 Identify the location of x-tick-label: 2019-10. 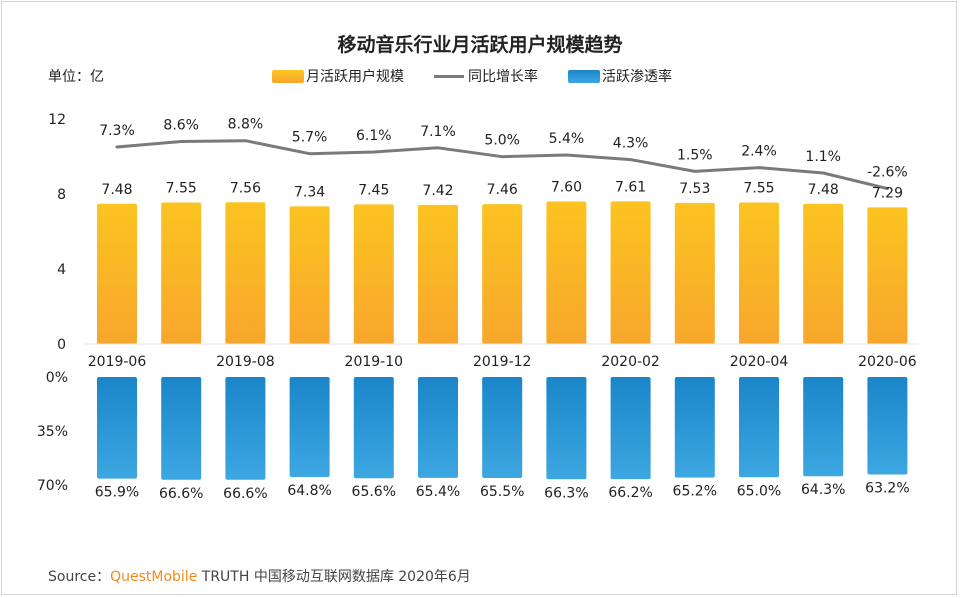
(374, 362).